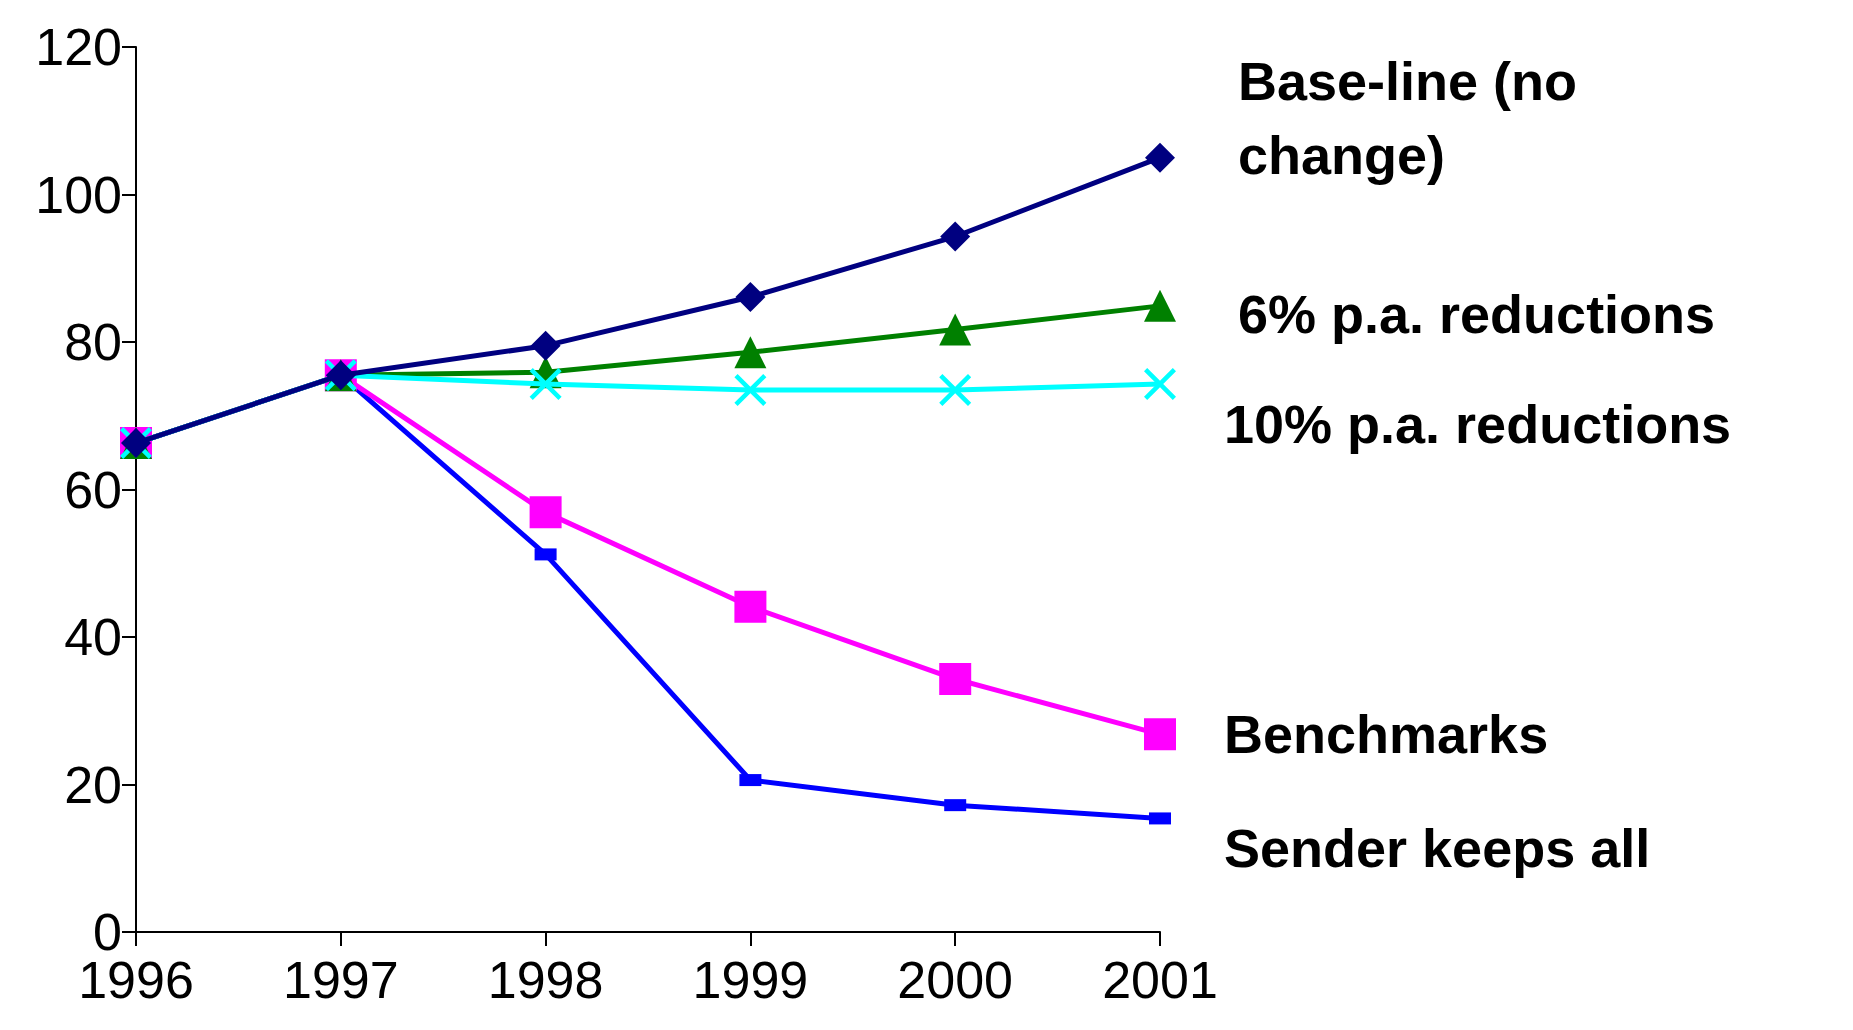 The image size is (1853, 1030). I want to click on series-label: 6% p.a. reductions, so click(1477, 313).